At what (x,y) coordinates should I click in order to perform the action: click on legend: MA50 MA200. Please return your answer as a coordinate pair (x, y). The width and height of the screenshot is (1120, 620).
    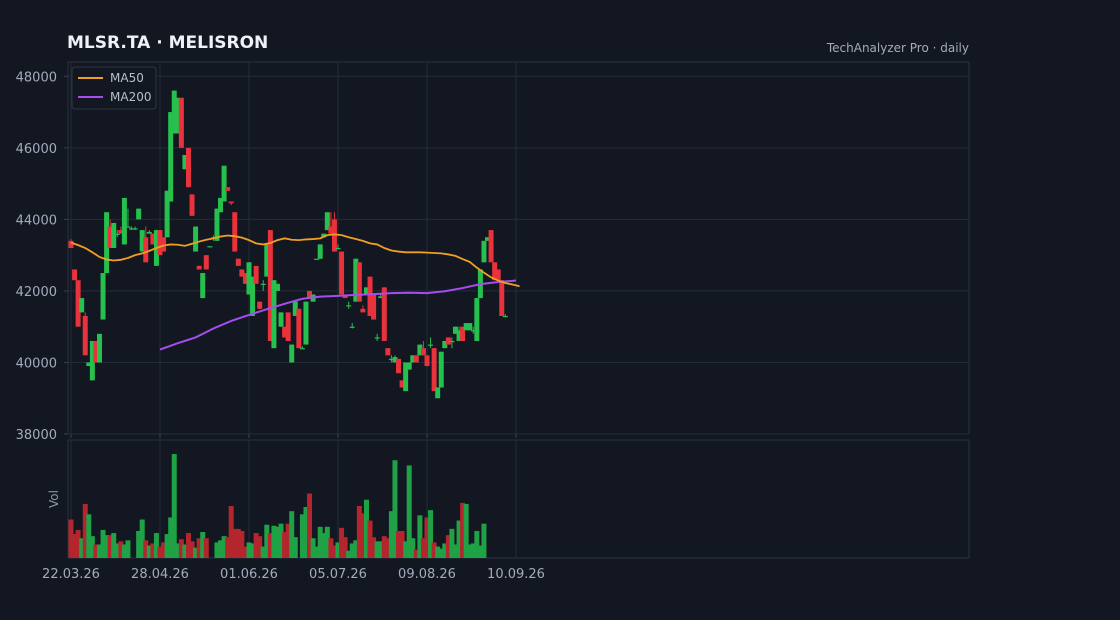
    Looking at the image, I should click on (114, 88).